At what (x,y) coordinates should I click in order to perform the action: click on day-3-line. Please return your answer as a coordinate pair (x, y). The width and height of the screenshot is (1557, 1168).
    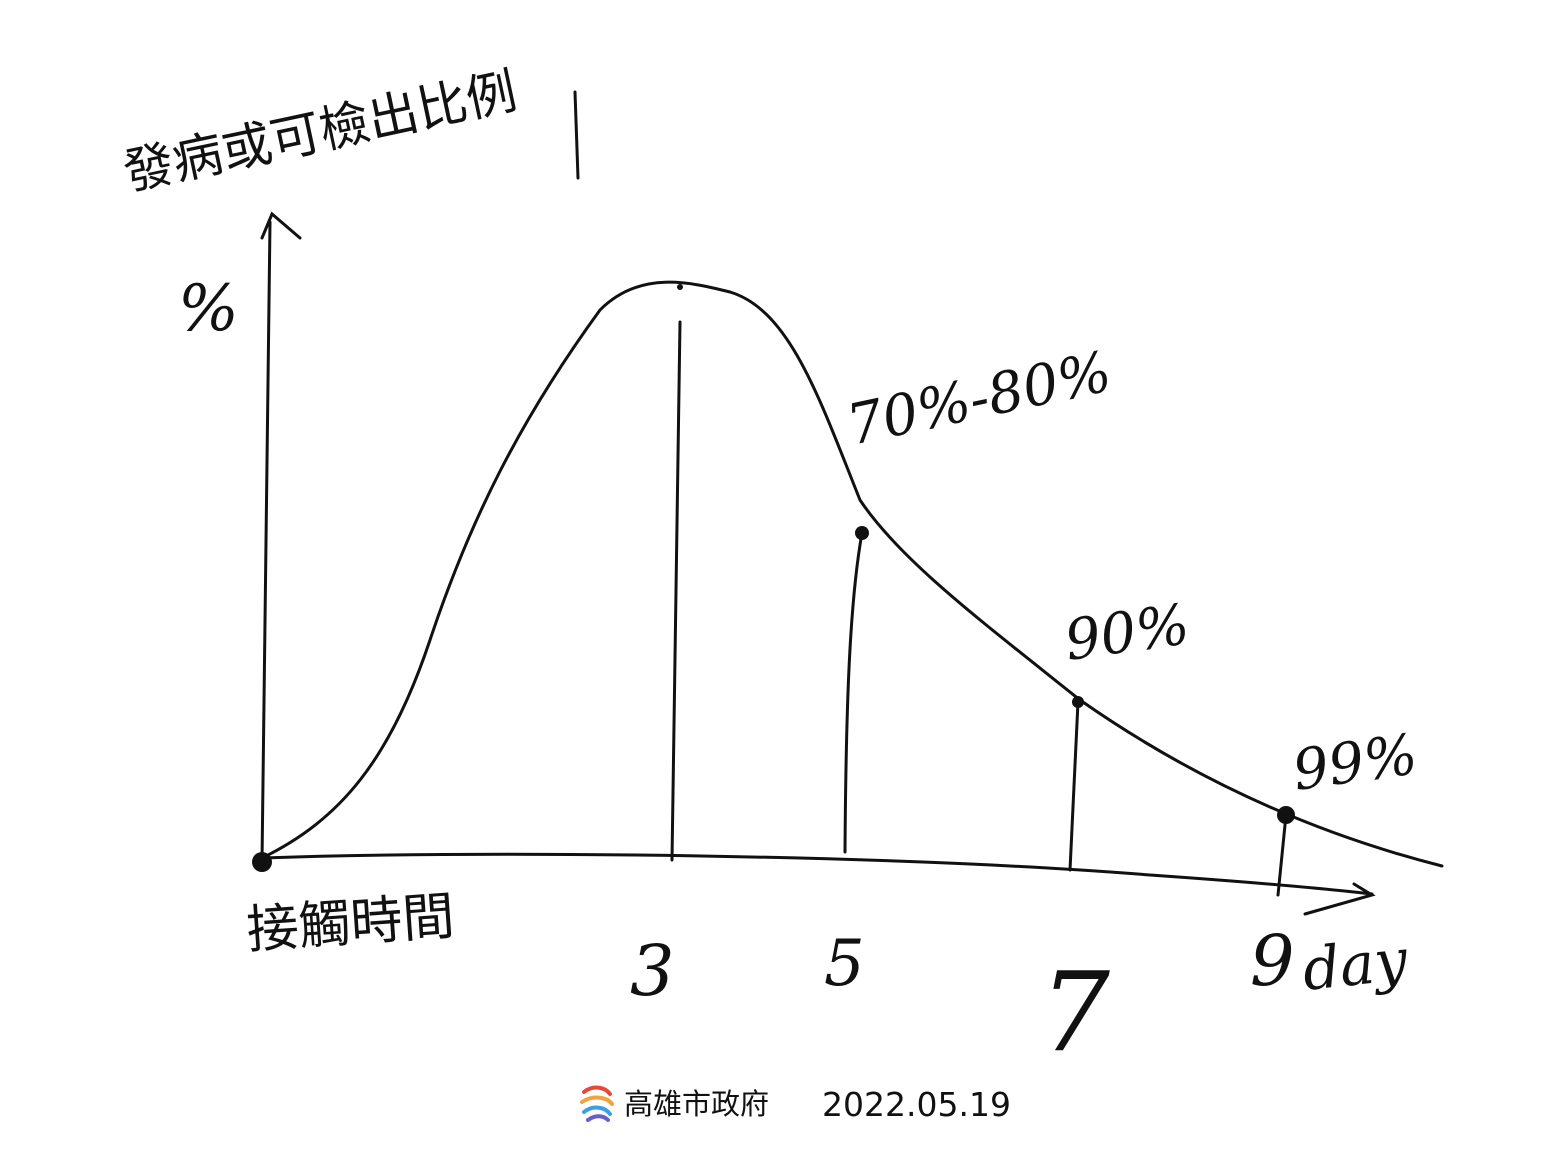
    Looking at the image, I should click on (676, 591).